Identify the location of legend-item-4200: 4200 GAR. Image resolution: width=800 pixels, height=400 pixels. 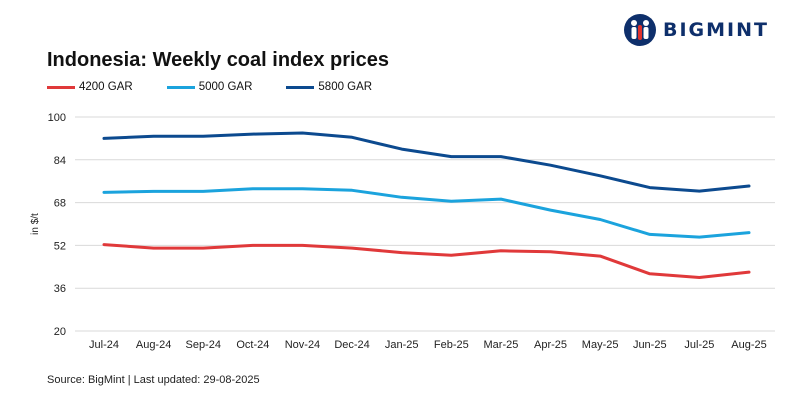
(90, 87).